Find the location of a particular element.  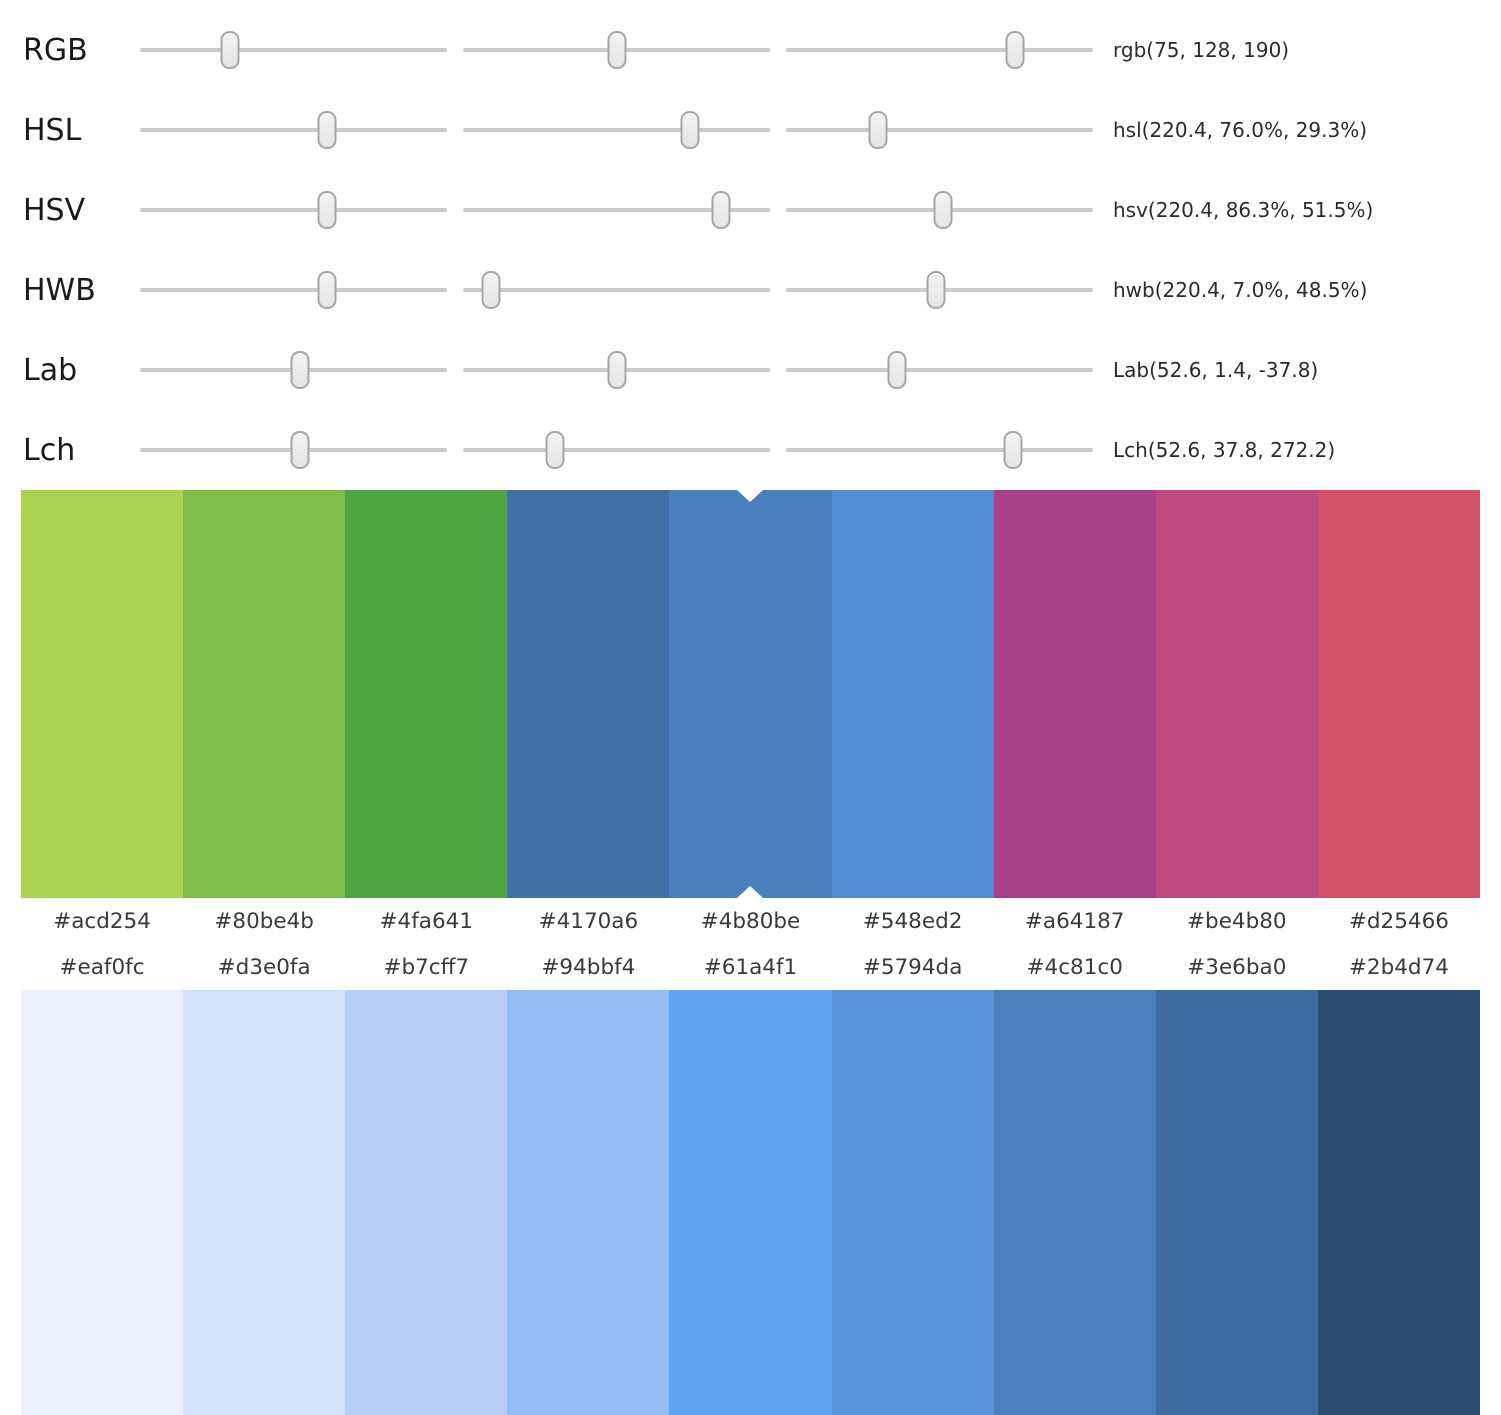

selection-caret-up-icon is located at coordinates (750, 892).